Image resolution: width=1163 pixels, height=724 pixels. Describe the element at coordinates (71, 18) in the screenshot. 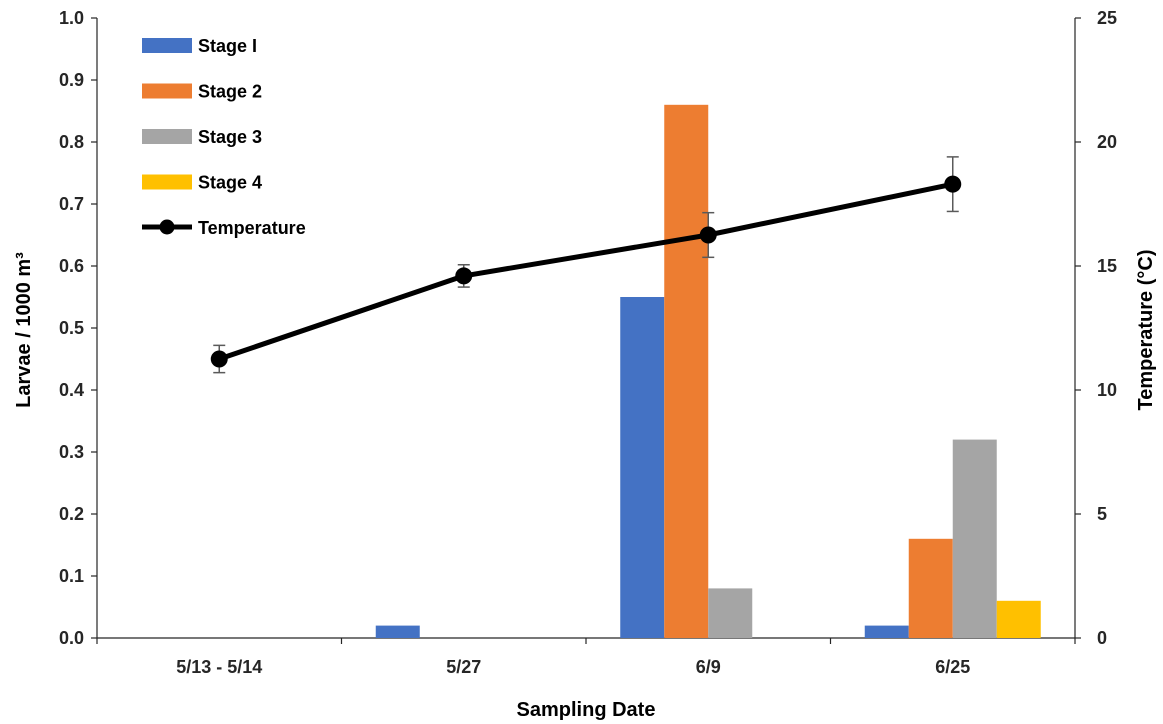

I see `y-tick-label: 1.0` at that location.